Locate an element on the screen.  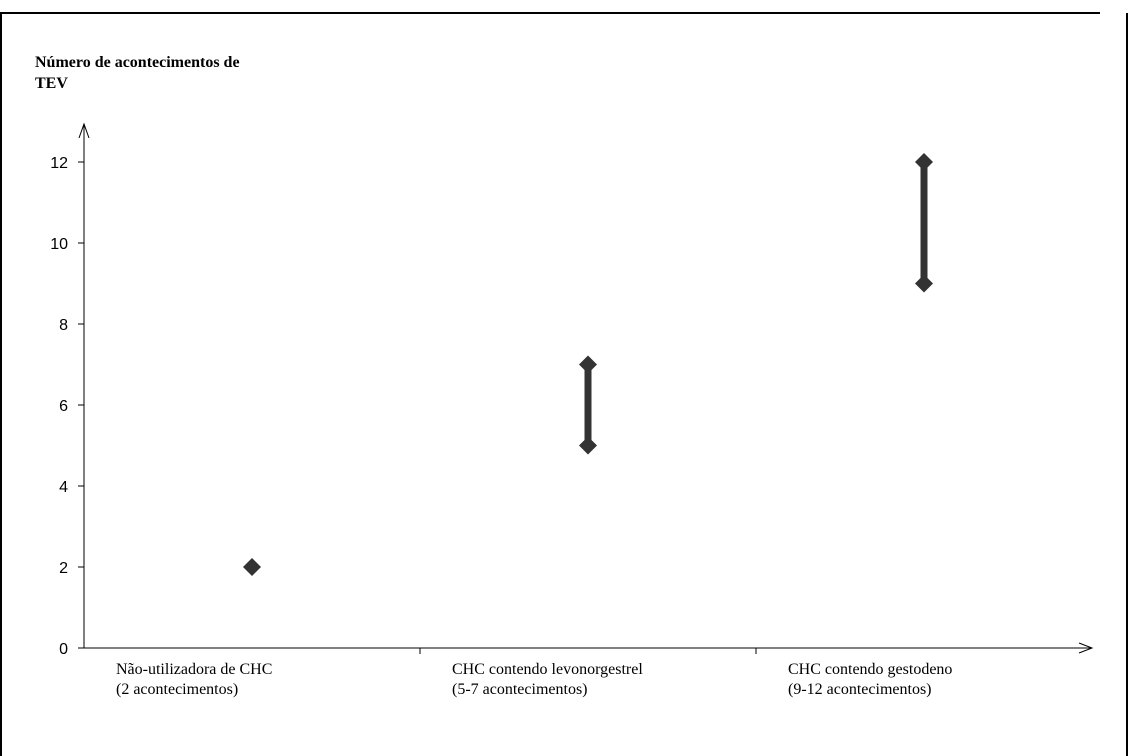
y-axis-title-line-2: TEV is located at coordinates (51, 83).